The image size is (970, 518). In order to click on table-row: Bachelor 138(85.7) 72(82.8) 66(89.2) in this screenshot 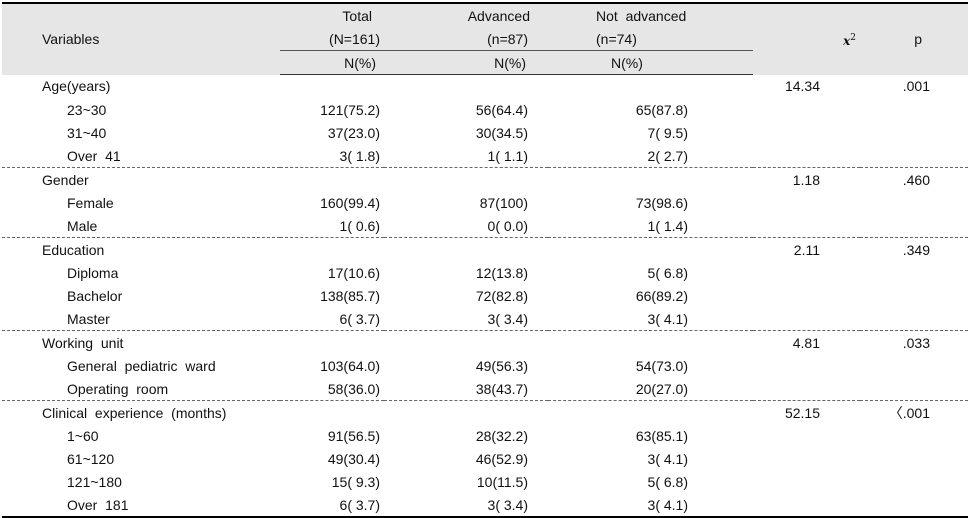, I will do `click(485, 295)`.